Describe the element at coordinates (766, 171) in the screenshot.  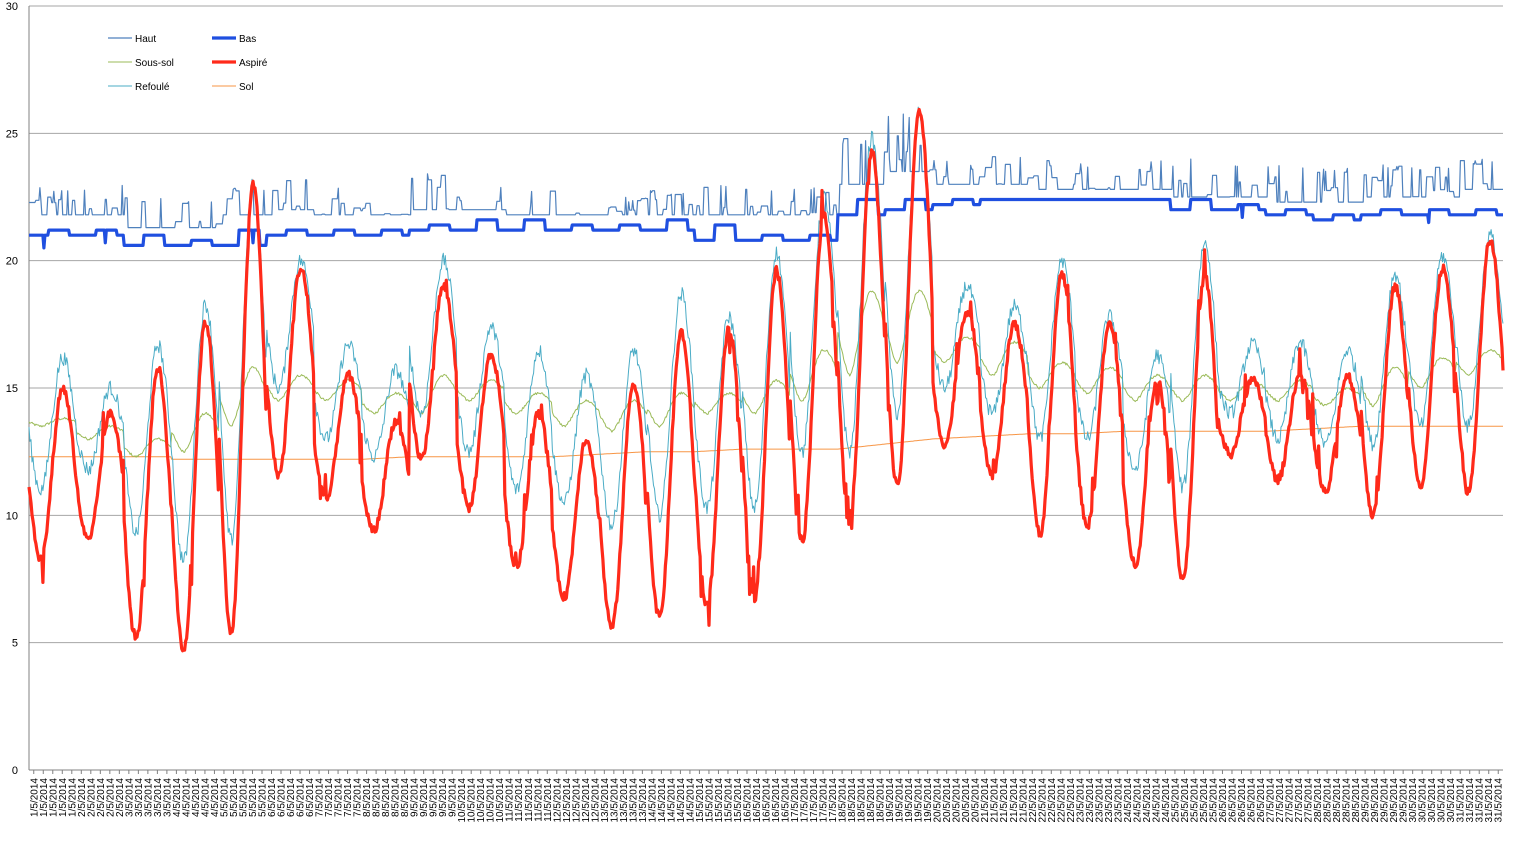
I see `series-line-haut` at that location.